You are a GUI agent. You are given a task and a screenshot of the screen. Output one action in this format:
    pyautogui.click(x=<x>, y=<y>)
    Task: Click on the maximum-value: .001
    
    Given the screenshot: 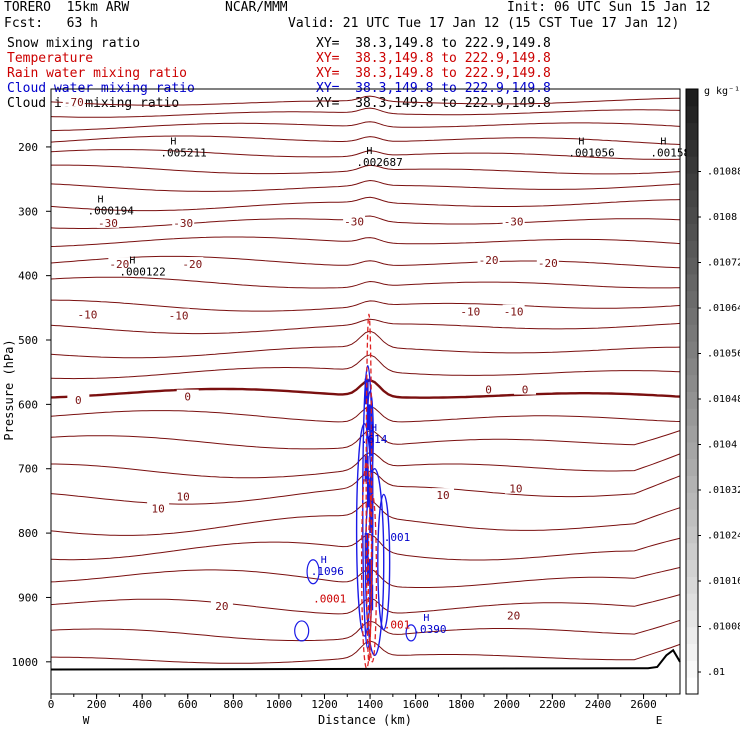 What is the action you would take?
    pyautogui.click(x=397, y=537)
    